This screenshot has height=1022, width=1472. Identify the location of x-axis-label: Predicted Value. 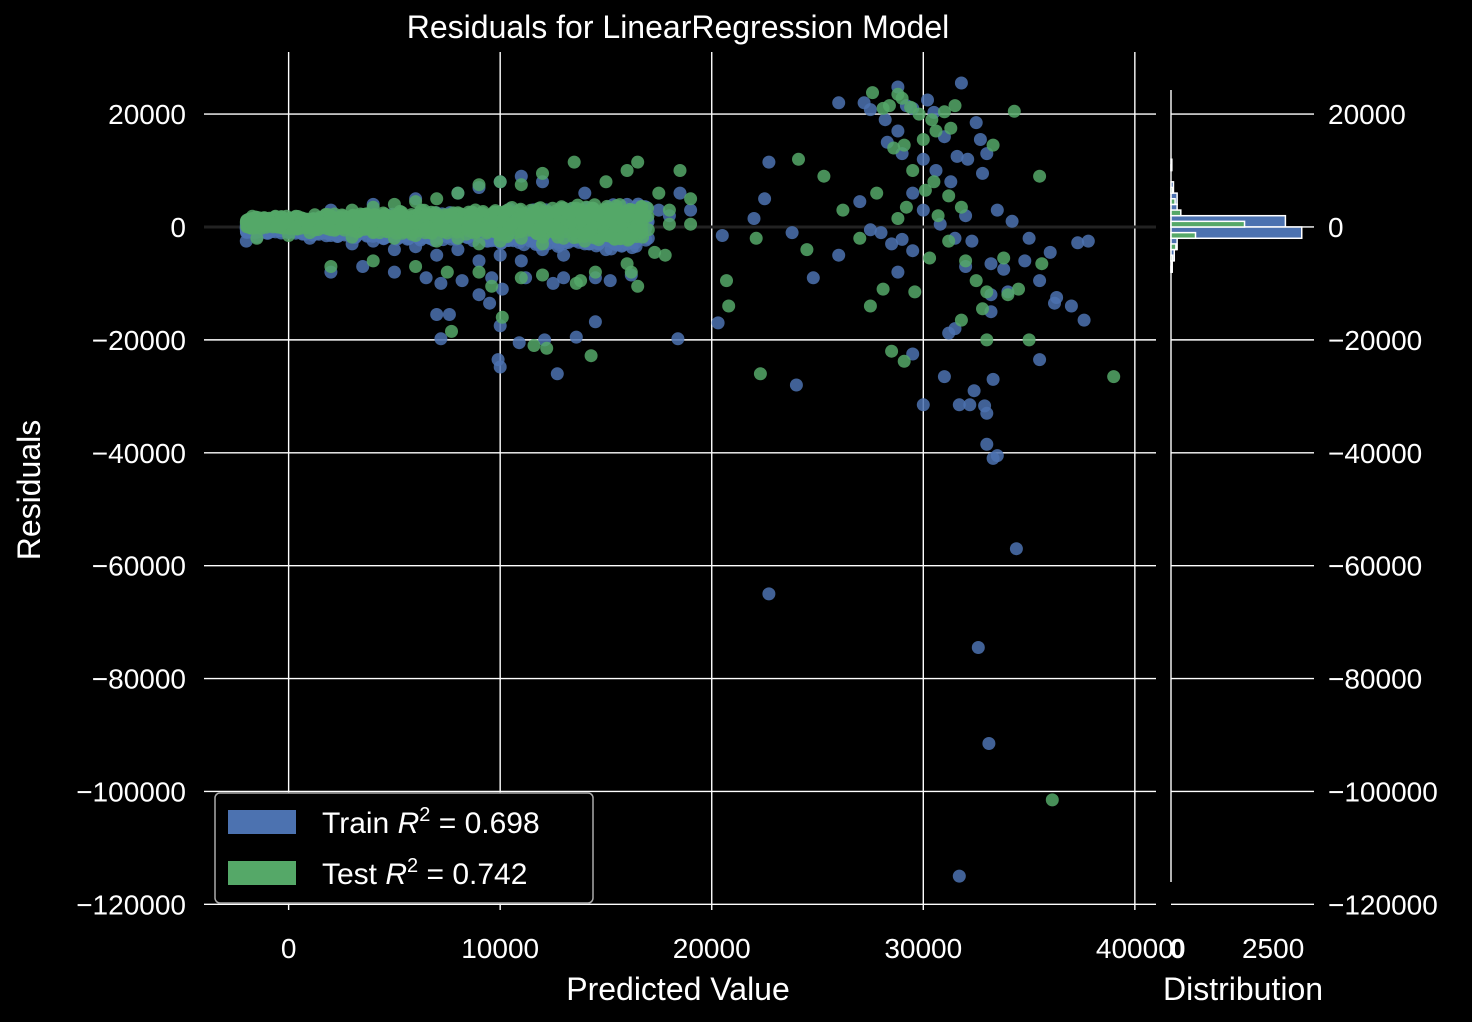
(678, 989).